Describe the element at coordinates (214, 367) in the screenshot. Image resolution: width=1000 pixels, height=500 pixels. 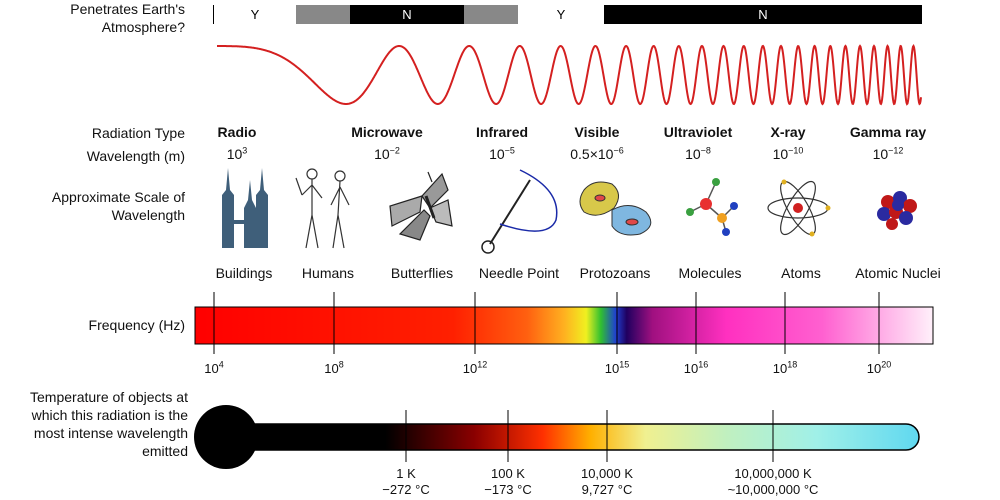
I see `frequency-tick-label: 10⁴` at that location.